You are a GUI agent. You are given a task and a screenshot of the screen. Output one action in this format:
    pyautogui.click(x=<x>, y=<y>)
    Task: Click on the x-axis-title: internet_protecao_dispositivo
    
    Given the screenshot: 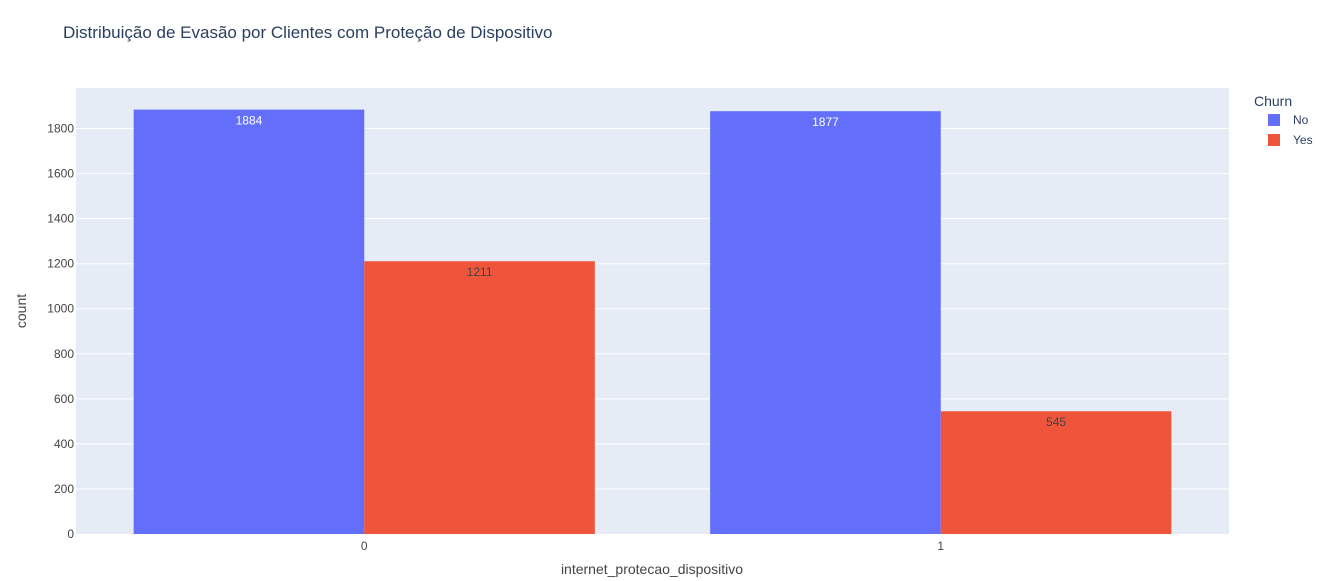 What is the action you would take?
    pyautogui.click(x=652, y=569)
    